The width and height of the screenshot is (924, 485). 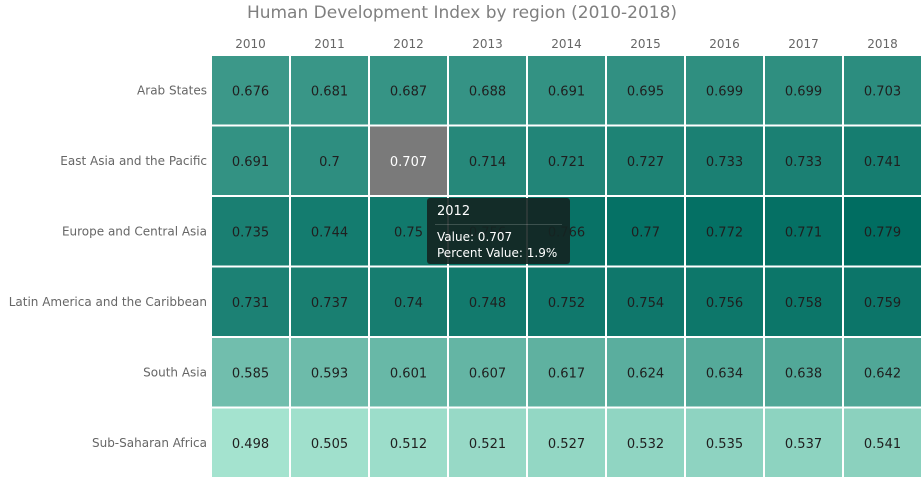 I want to click on x-tick-label: 2012, so click(x=408, y=44).